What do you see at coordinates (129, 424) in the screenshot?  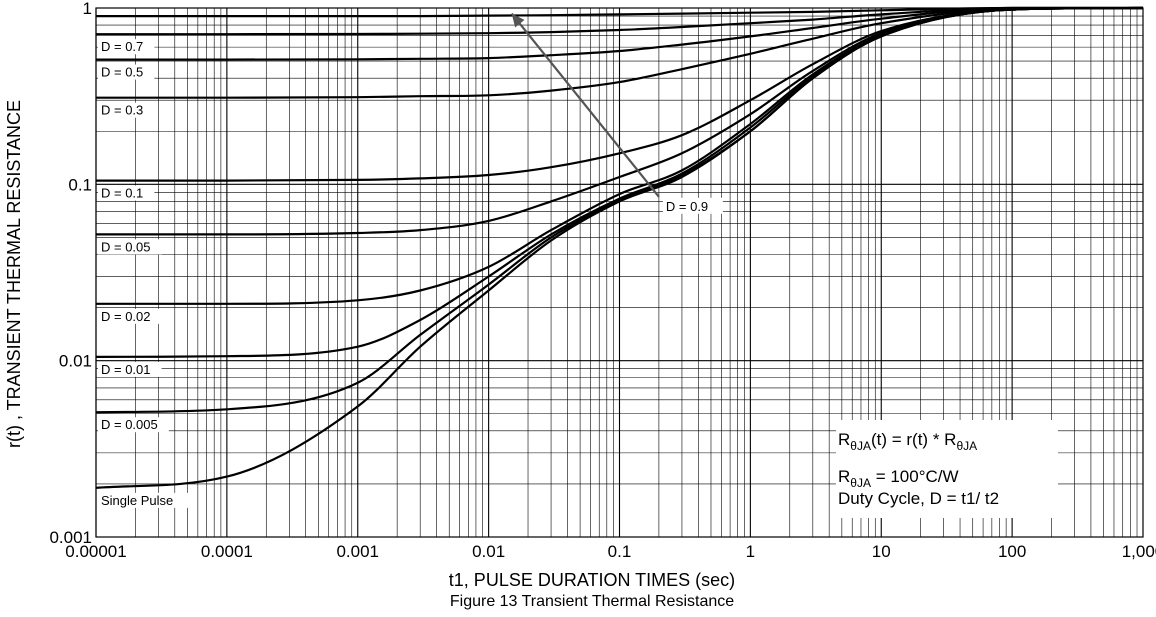 I see `series-label: D = 0.005` at bounding box center [129, 424].